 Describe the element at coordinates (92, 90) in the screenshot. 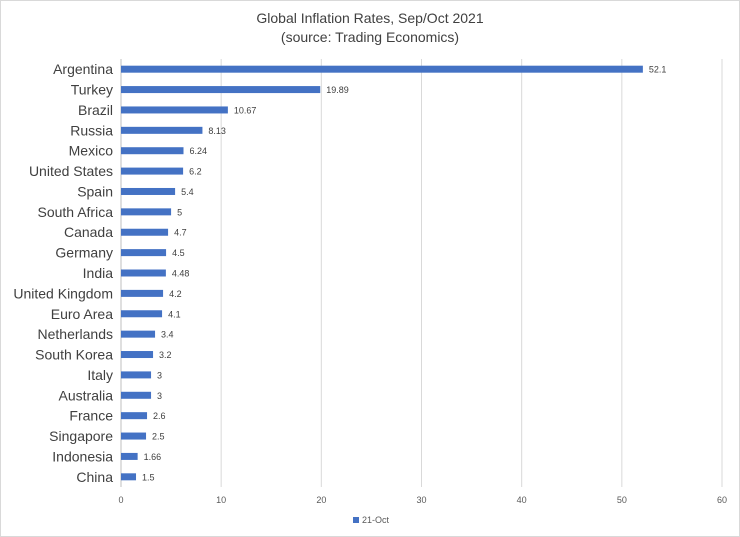

I see `category-label: Turkey` at that location.